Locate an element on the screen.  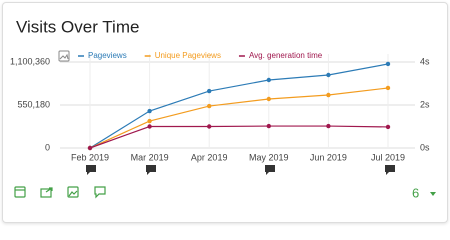
x-tick-label: Feb 2019 is located at coordinates (90, 157).